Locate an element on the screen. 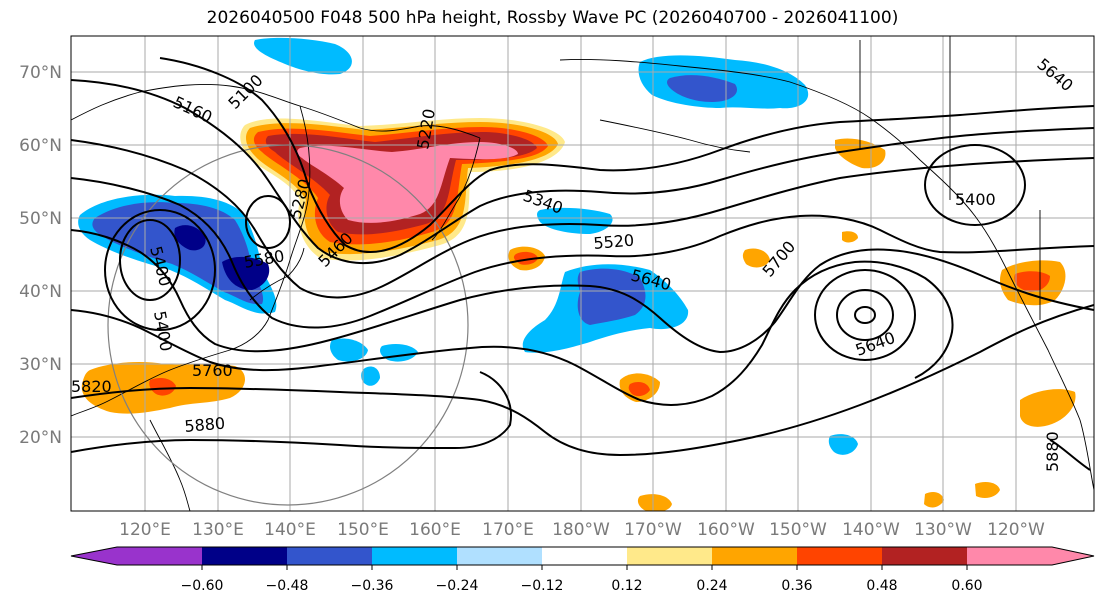  lon-label: 120°W is located at coordinates (1016, 530).